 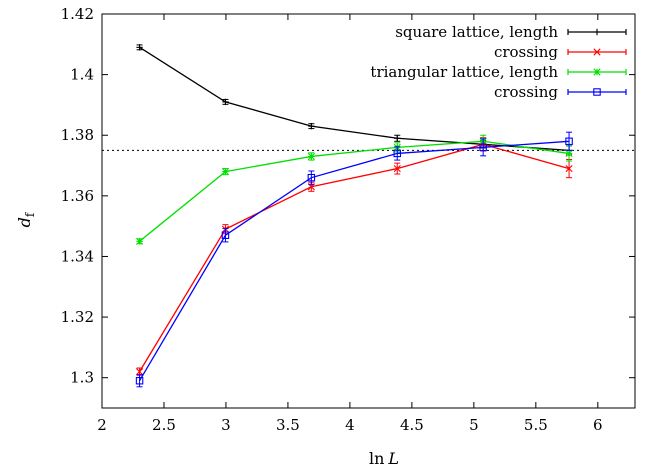 What do you see at coordinates (77, 256) in the screenshot?
I see `y-tick-label: 1.34` at bounding box center [77, 256].